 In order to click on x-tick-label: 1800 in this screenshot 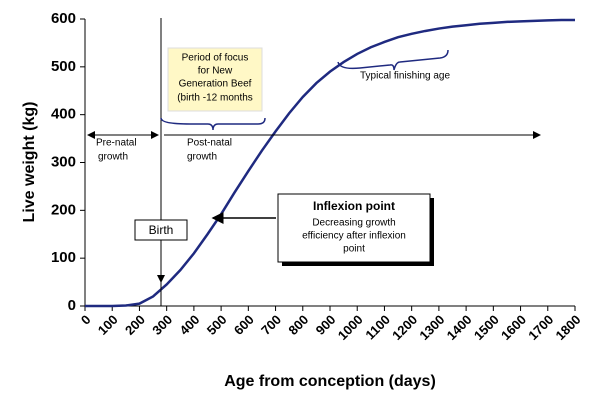, I will do `click(567, 327)`.